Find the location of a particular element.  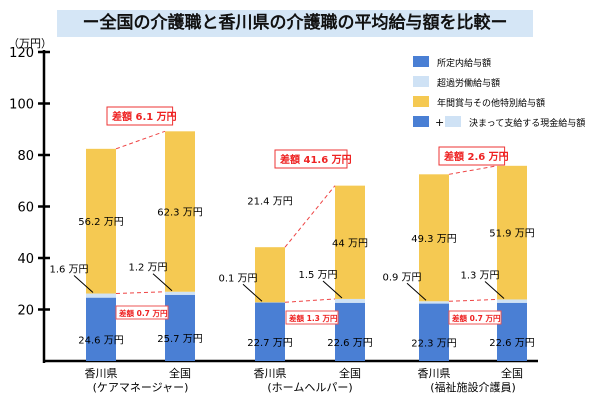

x-group-label: (ケアマネージャー) is located at coordinates (141, 387).